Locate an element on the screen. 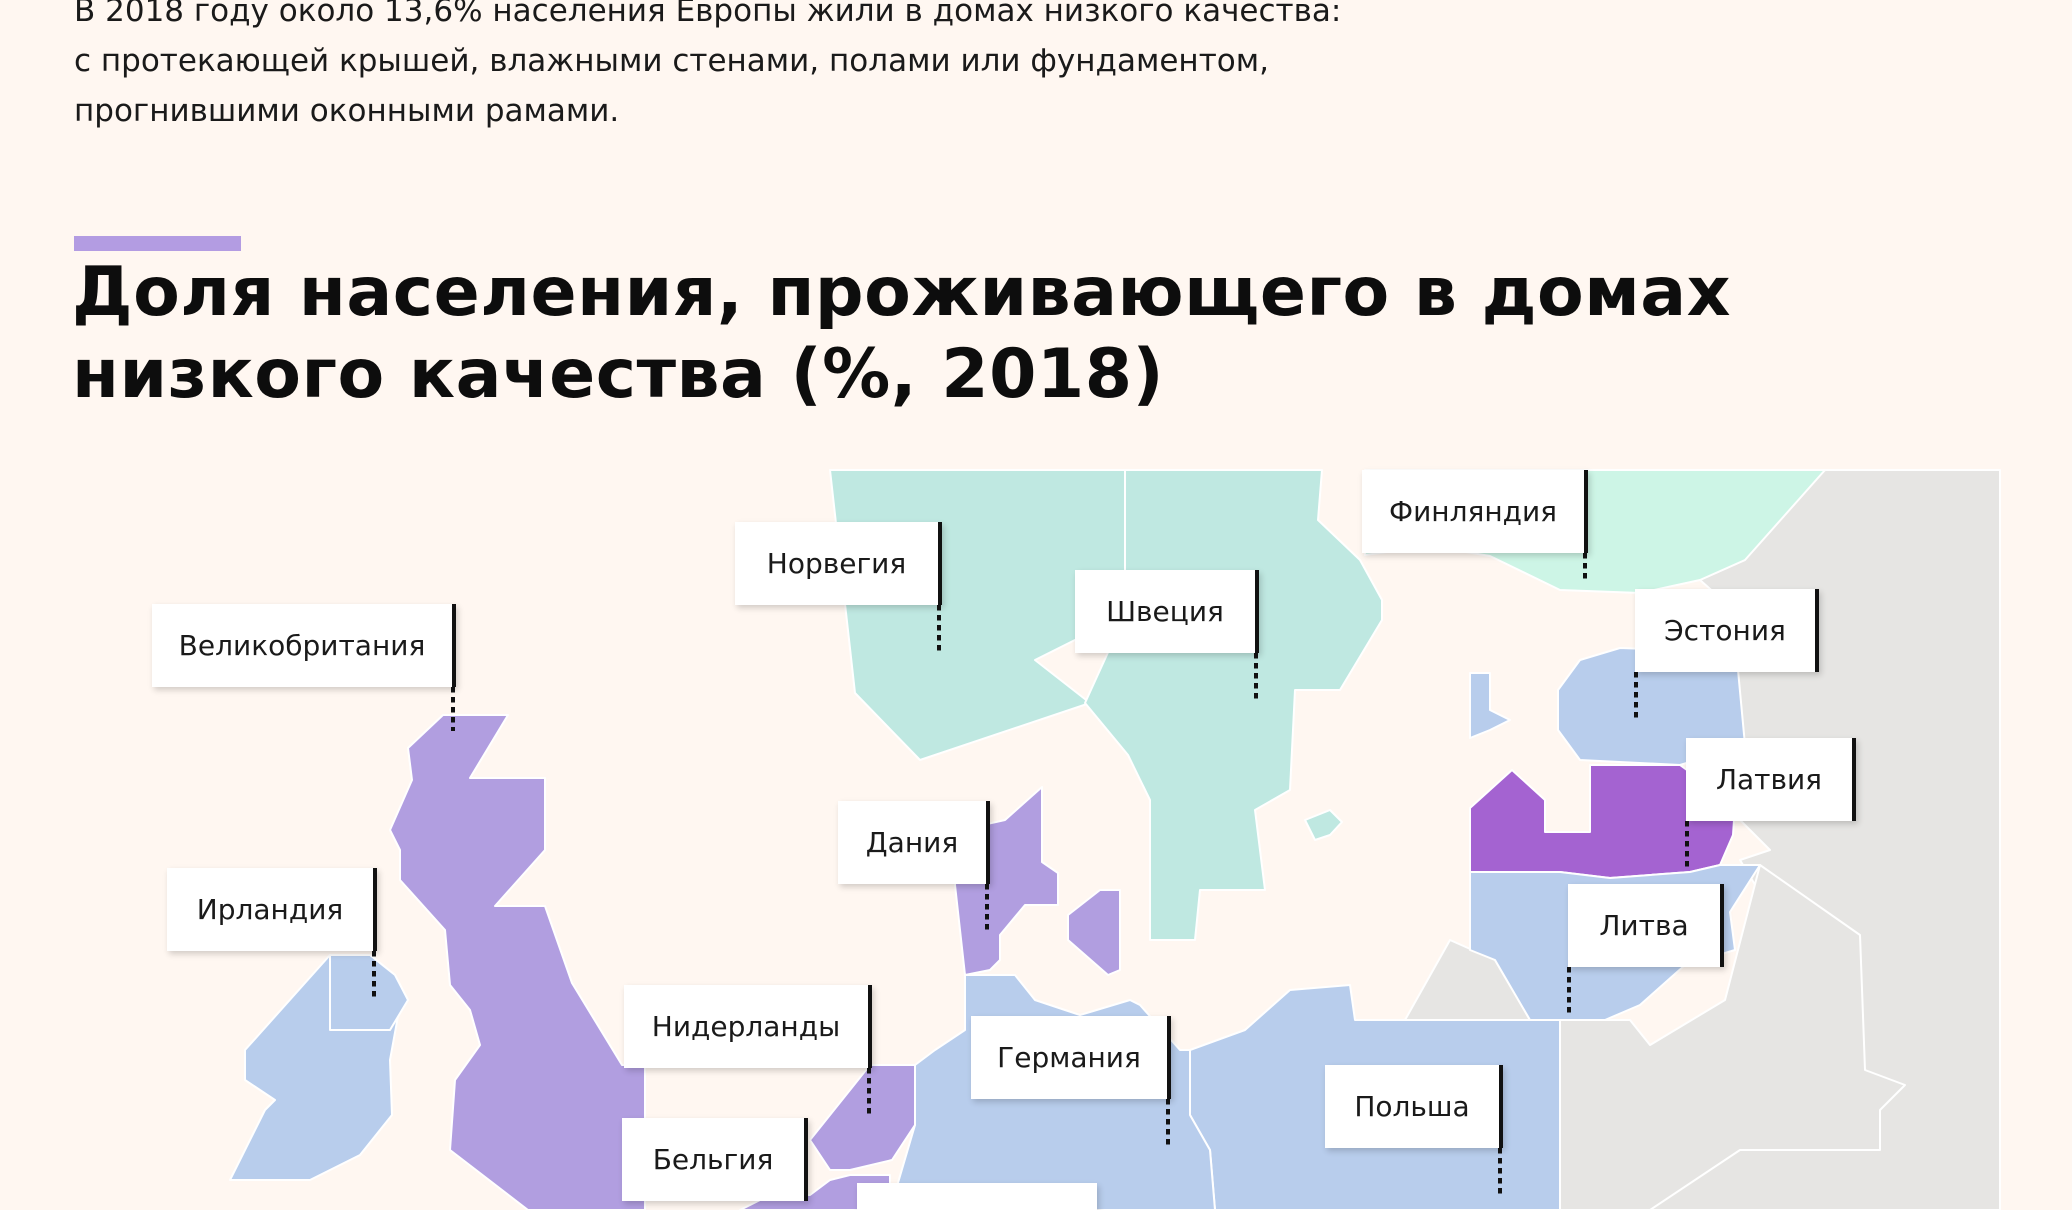 The height and width of the screenshot is (1210, 2072). label-lithuania: Литва is located at coordinates (1646, 925).